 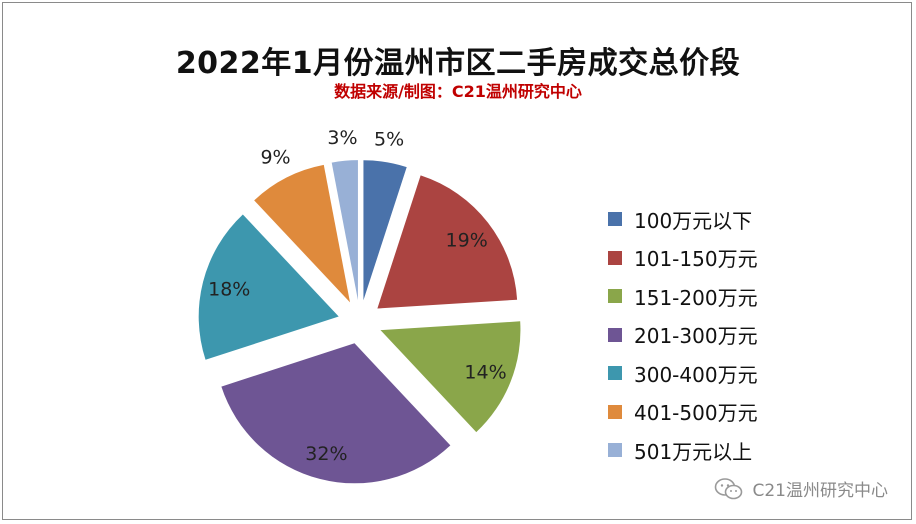 I want to click on legend-item-1: 100万元以下, so click(x=683, y=219).